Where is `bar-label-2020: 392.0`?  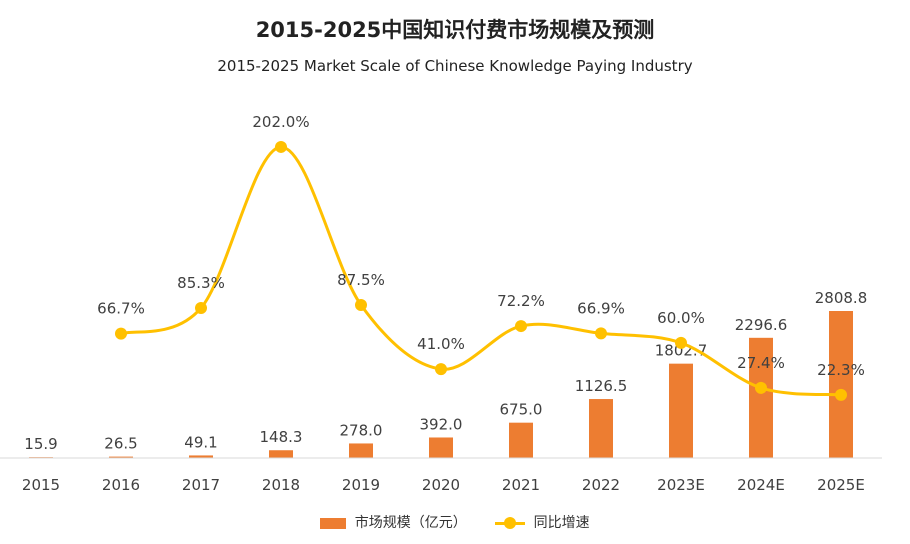 bar-label-2020: 392.0 is located at coordinates (441, 424).